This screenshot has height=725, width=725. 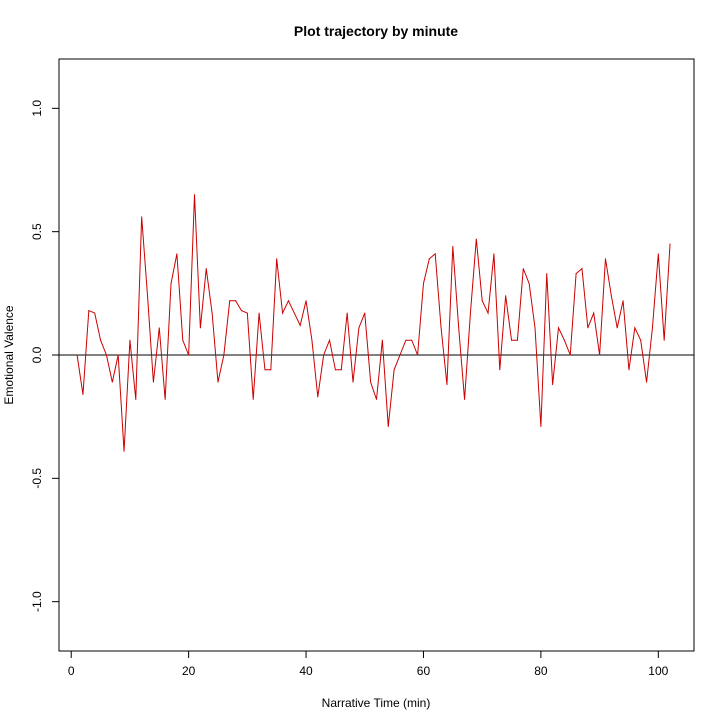 I want to click on y-tick-label: 0.5, so click(x=37, y=231).